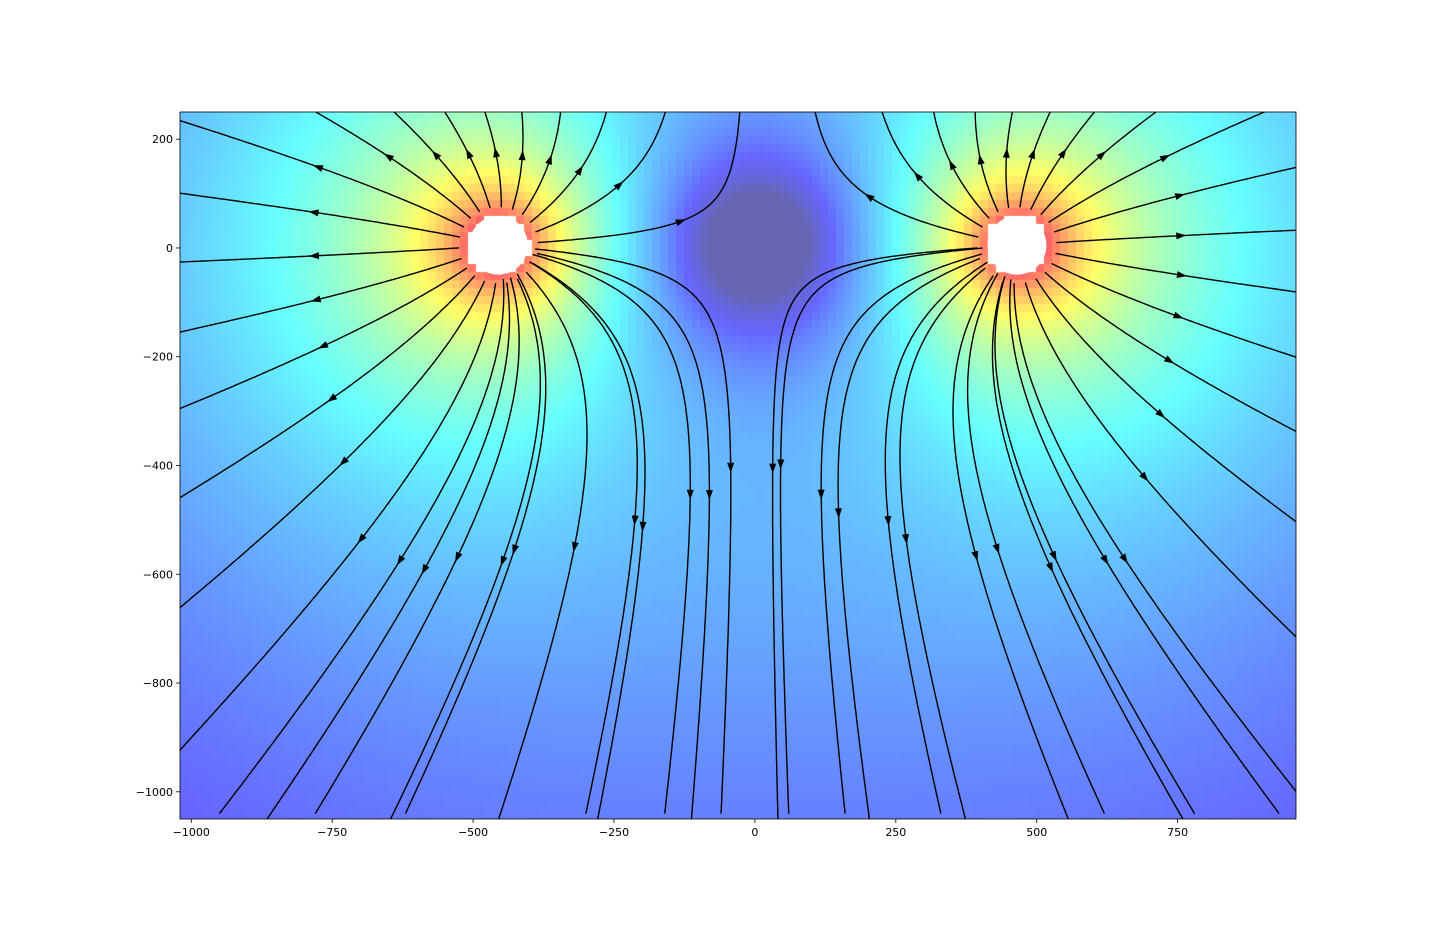  What do you see at coordinates (158, 574) in the screenshot?
I see `y-tick-label-4: −600` at bounding box center [158, 574].